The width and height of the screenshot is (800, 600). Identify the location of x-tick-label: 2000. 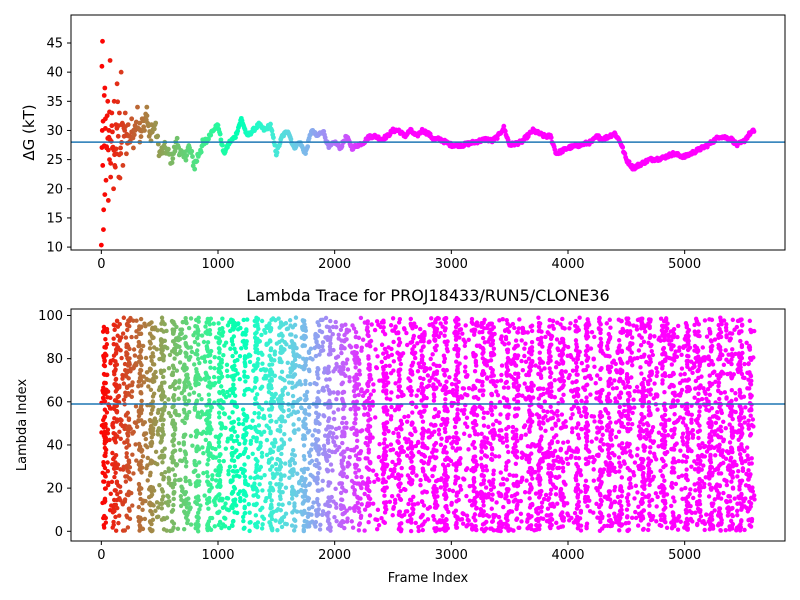
(334, 264).